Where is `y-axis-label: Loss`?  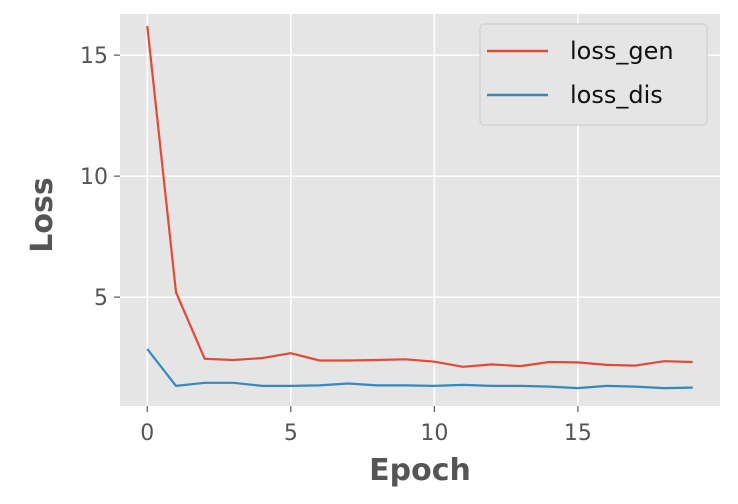 y-axis-label: Loss is located at coordinates (42, 214).